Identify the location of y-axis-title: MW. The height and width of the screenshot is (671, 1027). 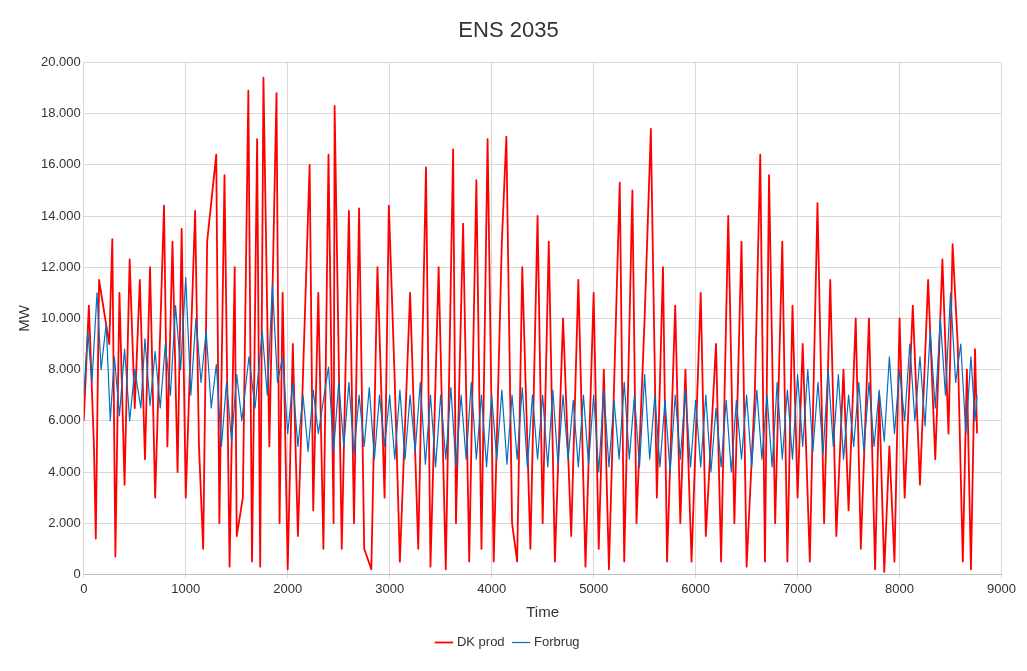
(24, 318).